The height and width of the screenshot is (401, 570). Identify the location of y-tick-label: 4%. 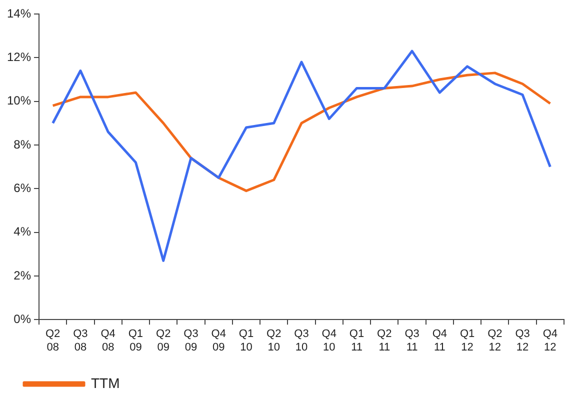
(23, 231).